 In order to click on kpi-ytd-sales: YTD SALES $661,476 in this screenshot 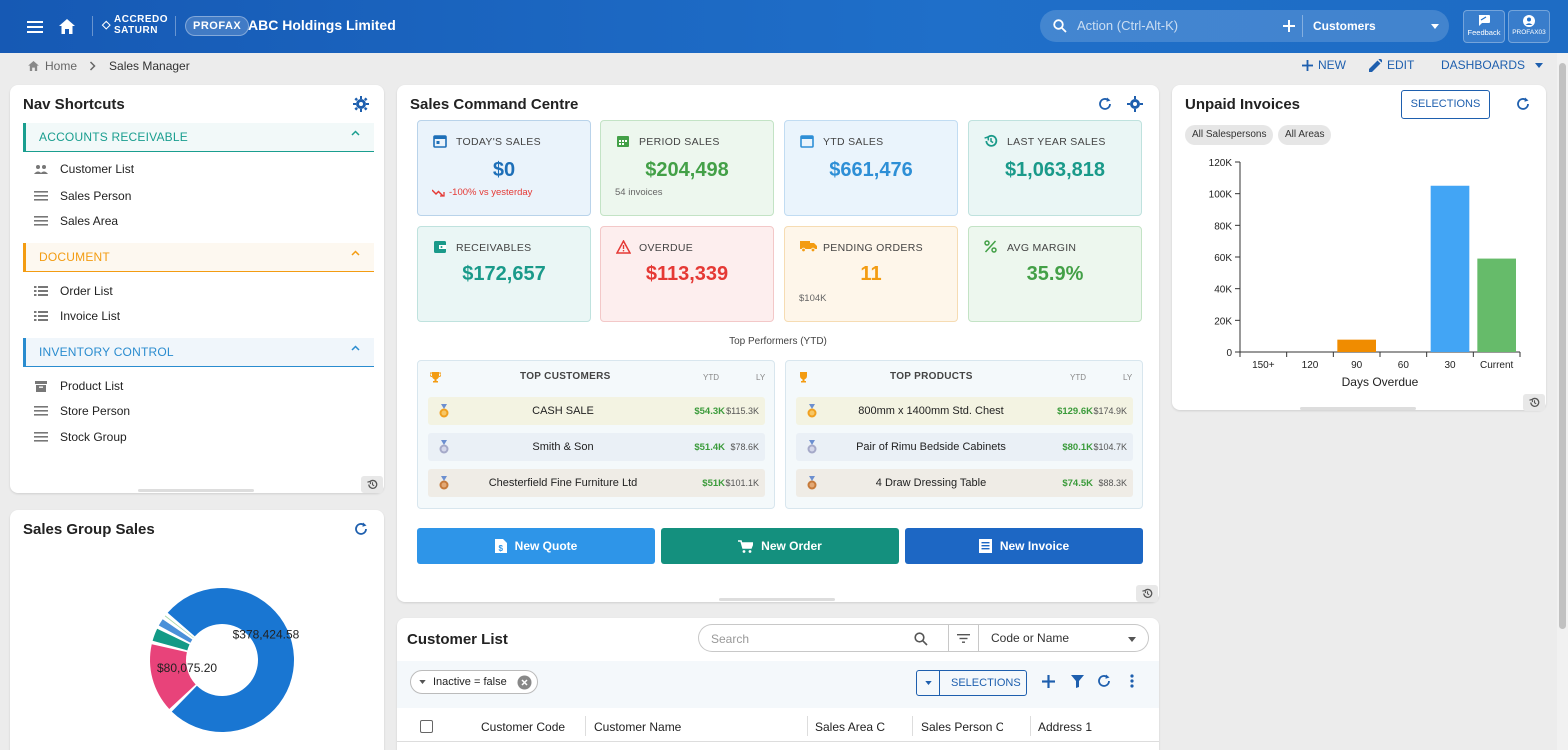, I will do `click(871, 168)`.